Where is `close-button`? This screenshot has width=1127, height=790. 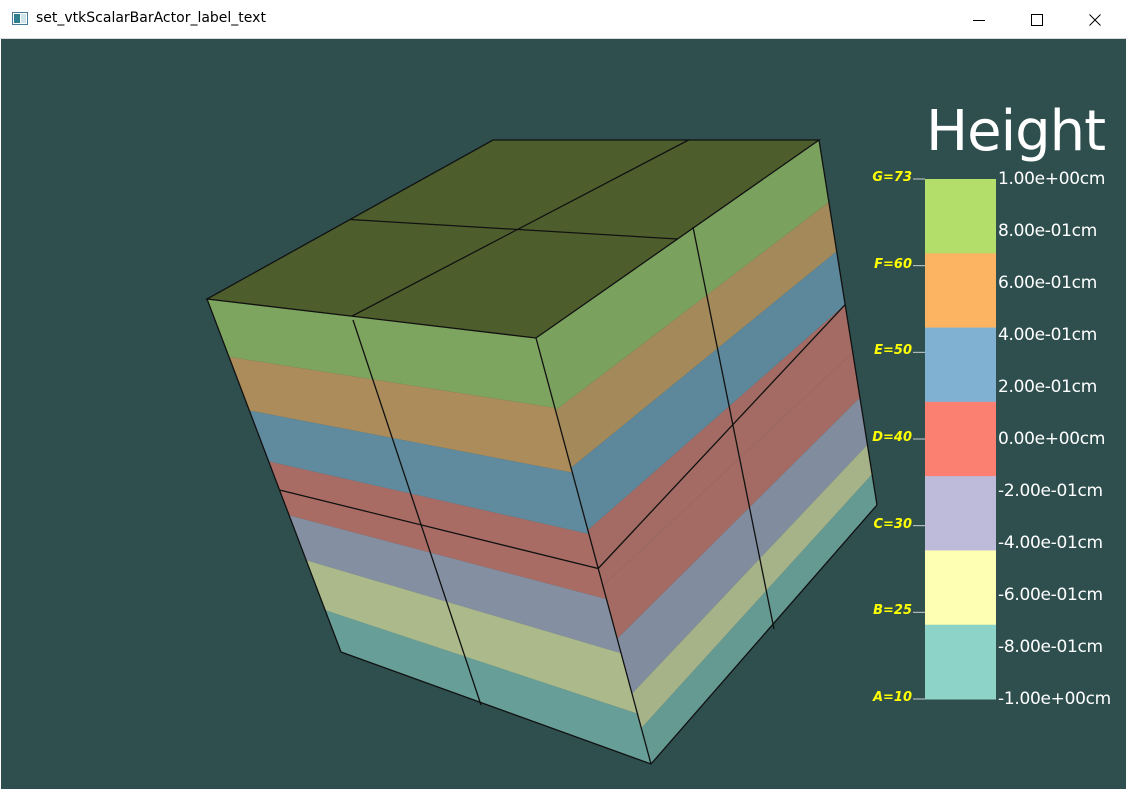 close-button is located at coordinates (1095, 19).